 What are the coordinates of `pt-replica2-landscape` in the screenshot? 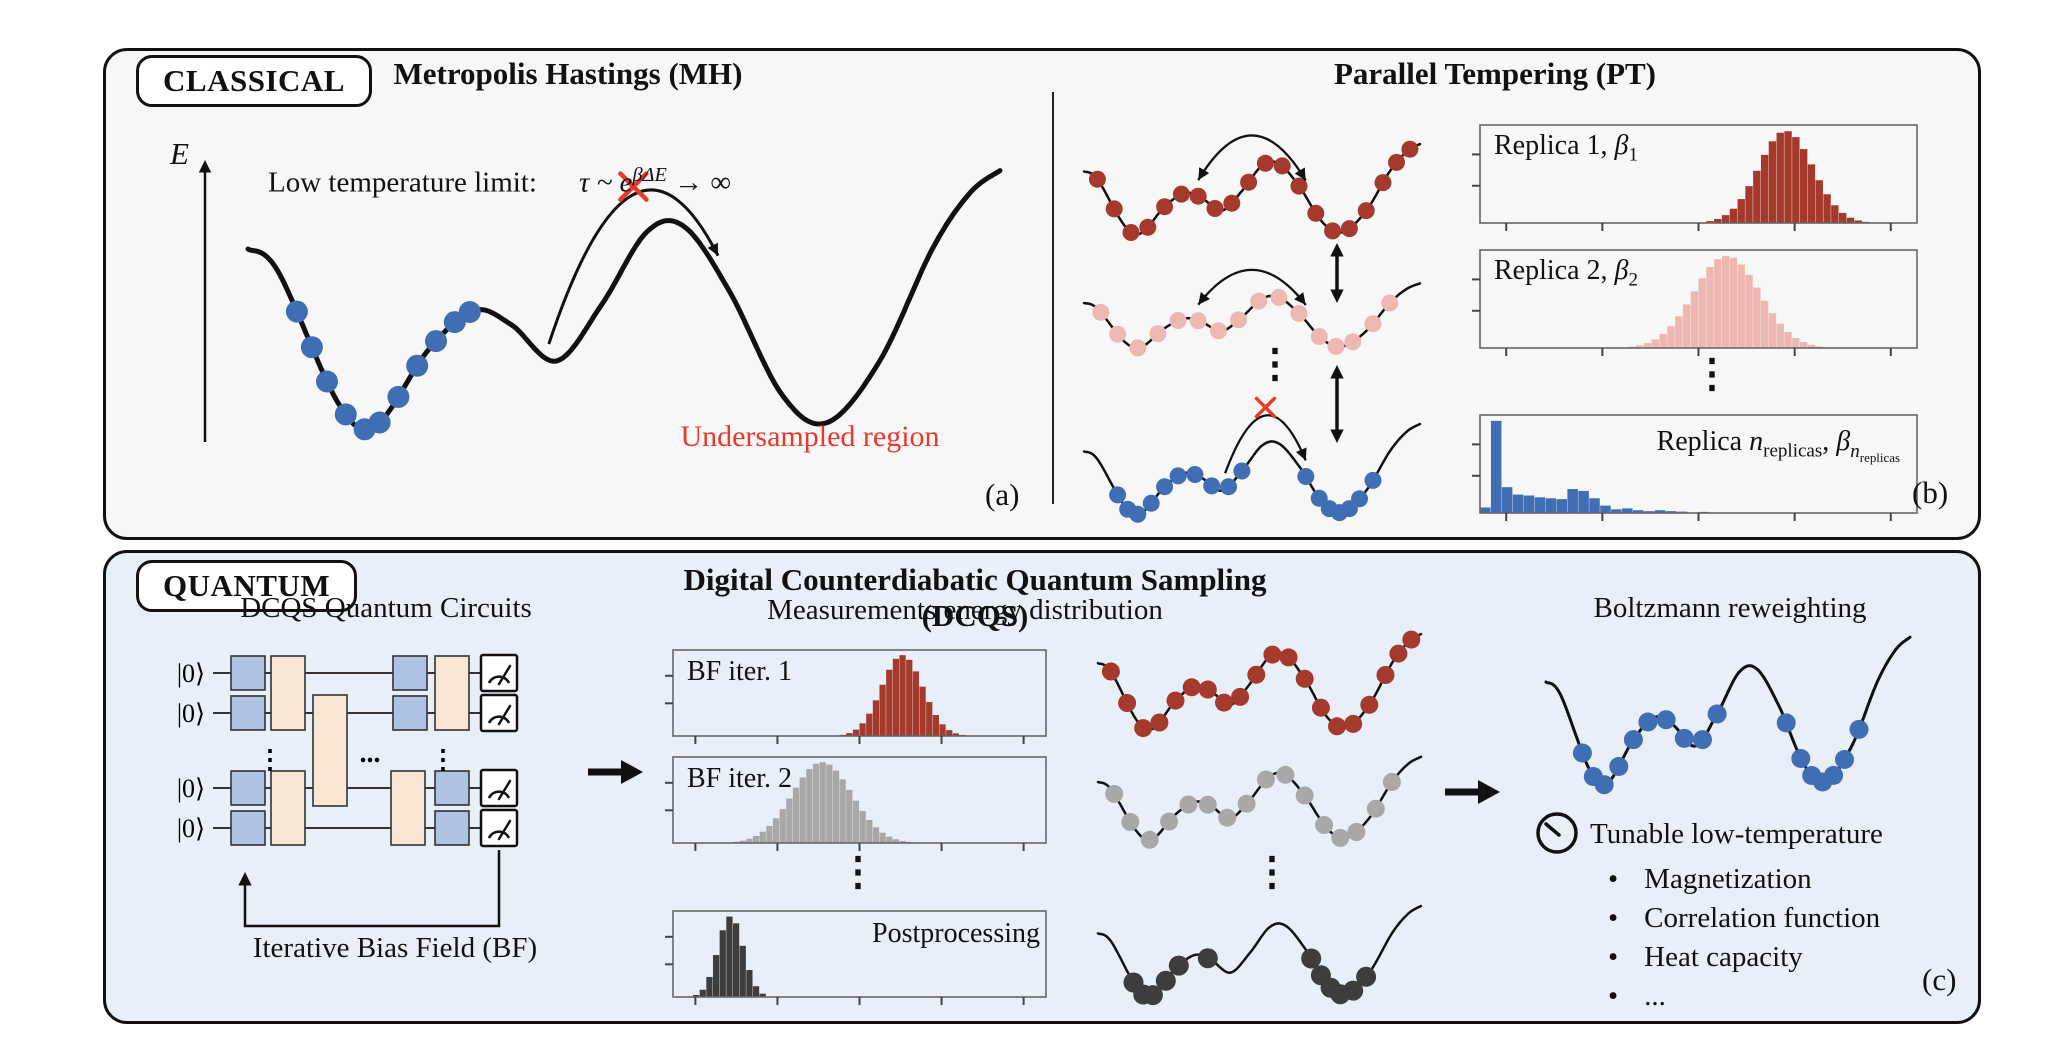 It's located at (1252, 312).